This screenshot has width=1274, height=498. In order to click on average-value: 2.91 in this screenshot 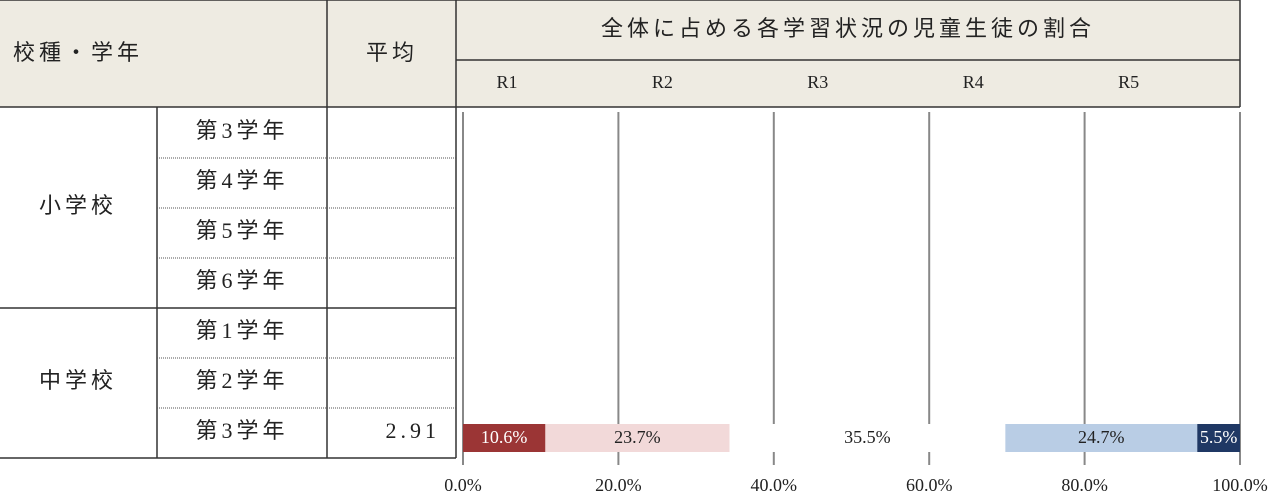, I will do `click(413, 430)`.